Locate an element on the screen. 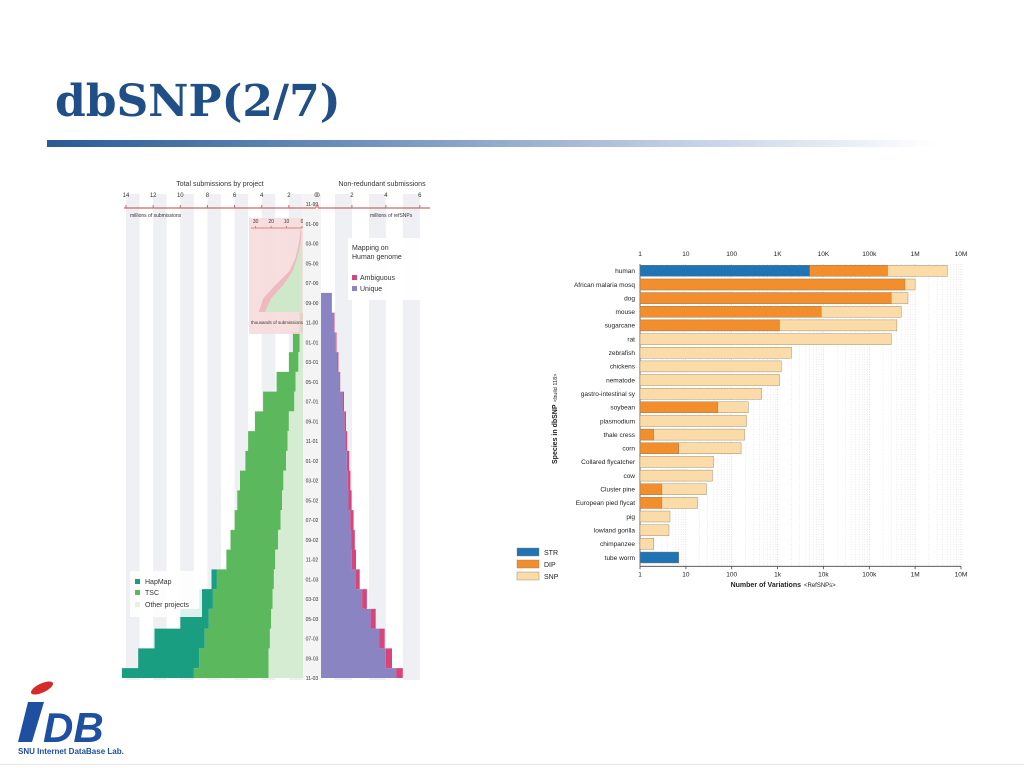 Image resolution: width=1024 pixels, height=768 pixels. category-label: thale cress is located at coordinates (620, 435).